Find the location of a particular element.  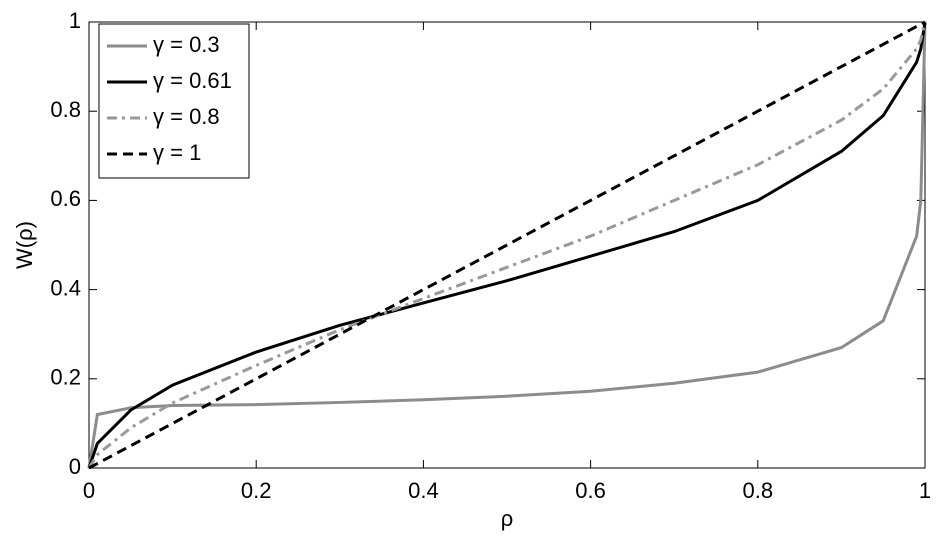

y-axis-label: W(ρ) is located at coordinates (24, 245).